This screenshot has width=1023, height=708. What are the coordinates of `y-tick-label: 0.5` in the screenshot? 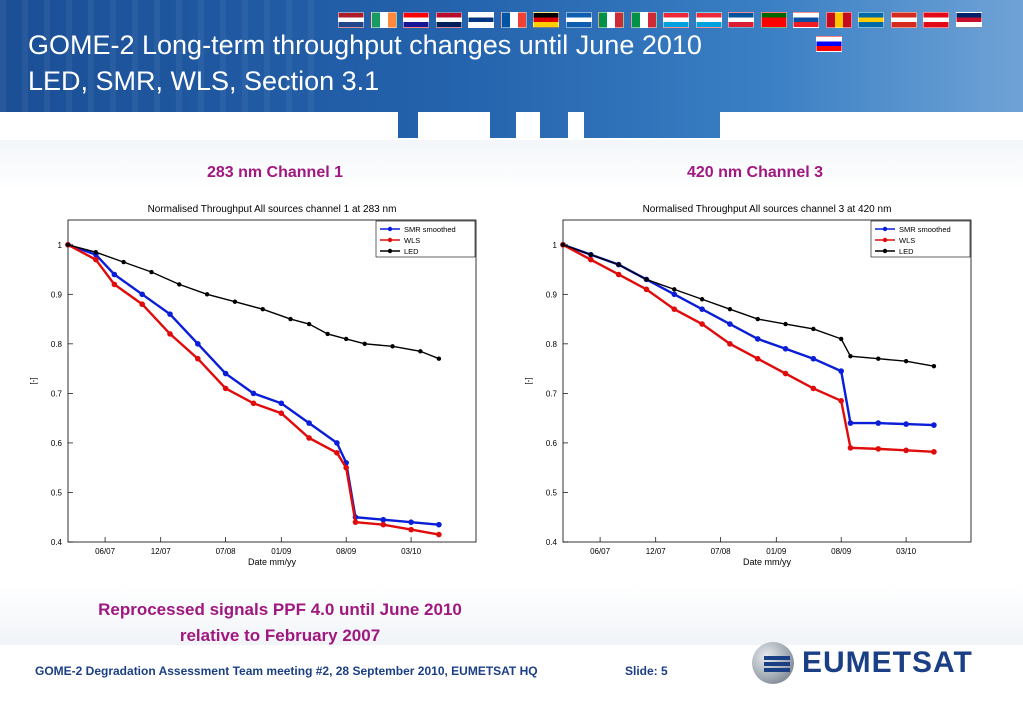 It's located at (552, 492).